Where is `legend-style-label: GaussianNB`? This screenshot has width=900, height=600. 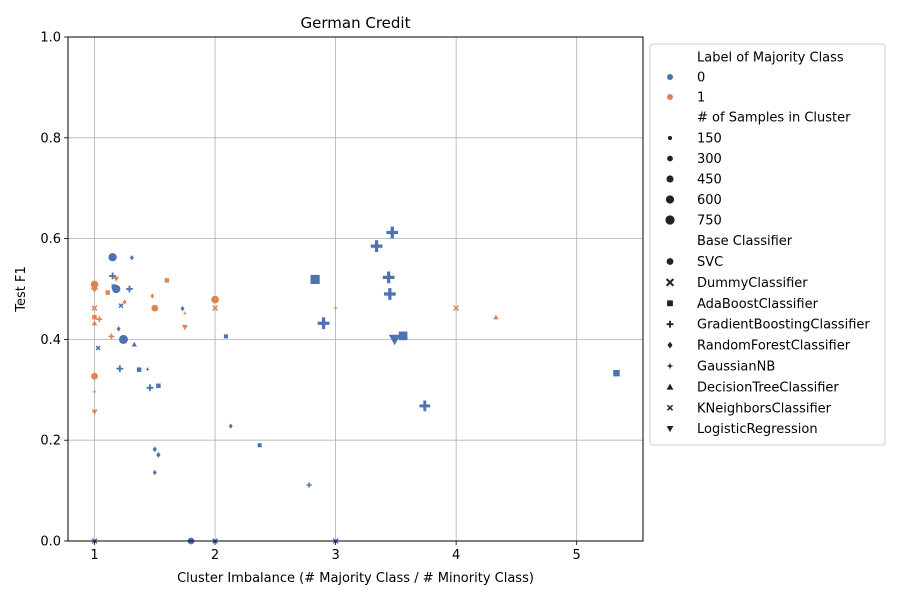
legend-style-label: GaussianNB is located at coordinates (736, 367).